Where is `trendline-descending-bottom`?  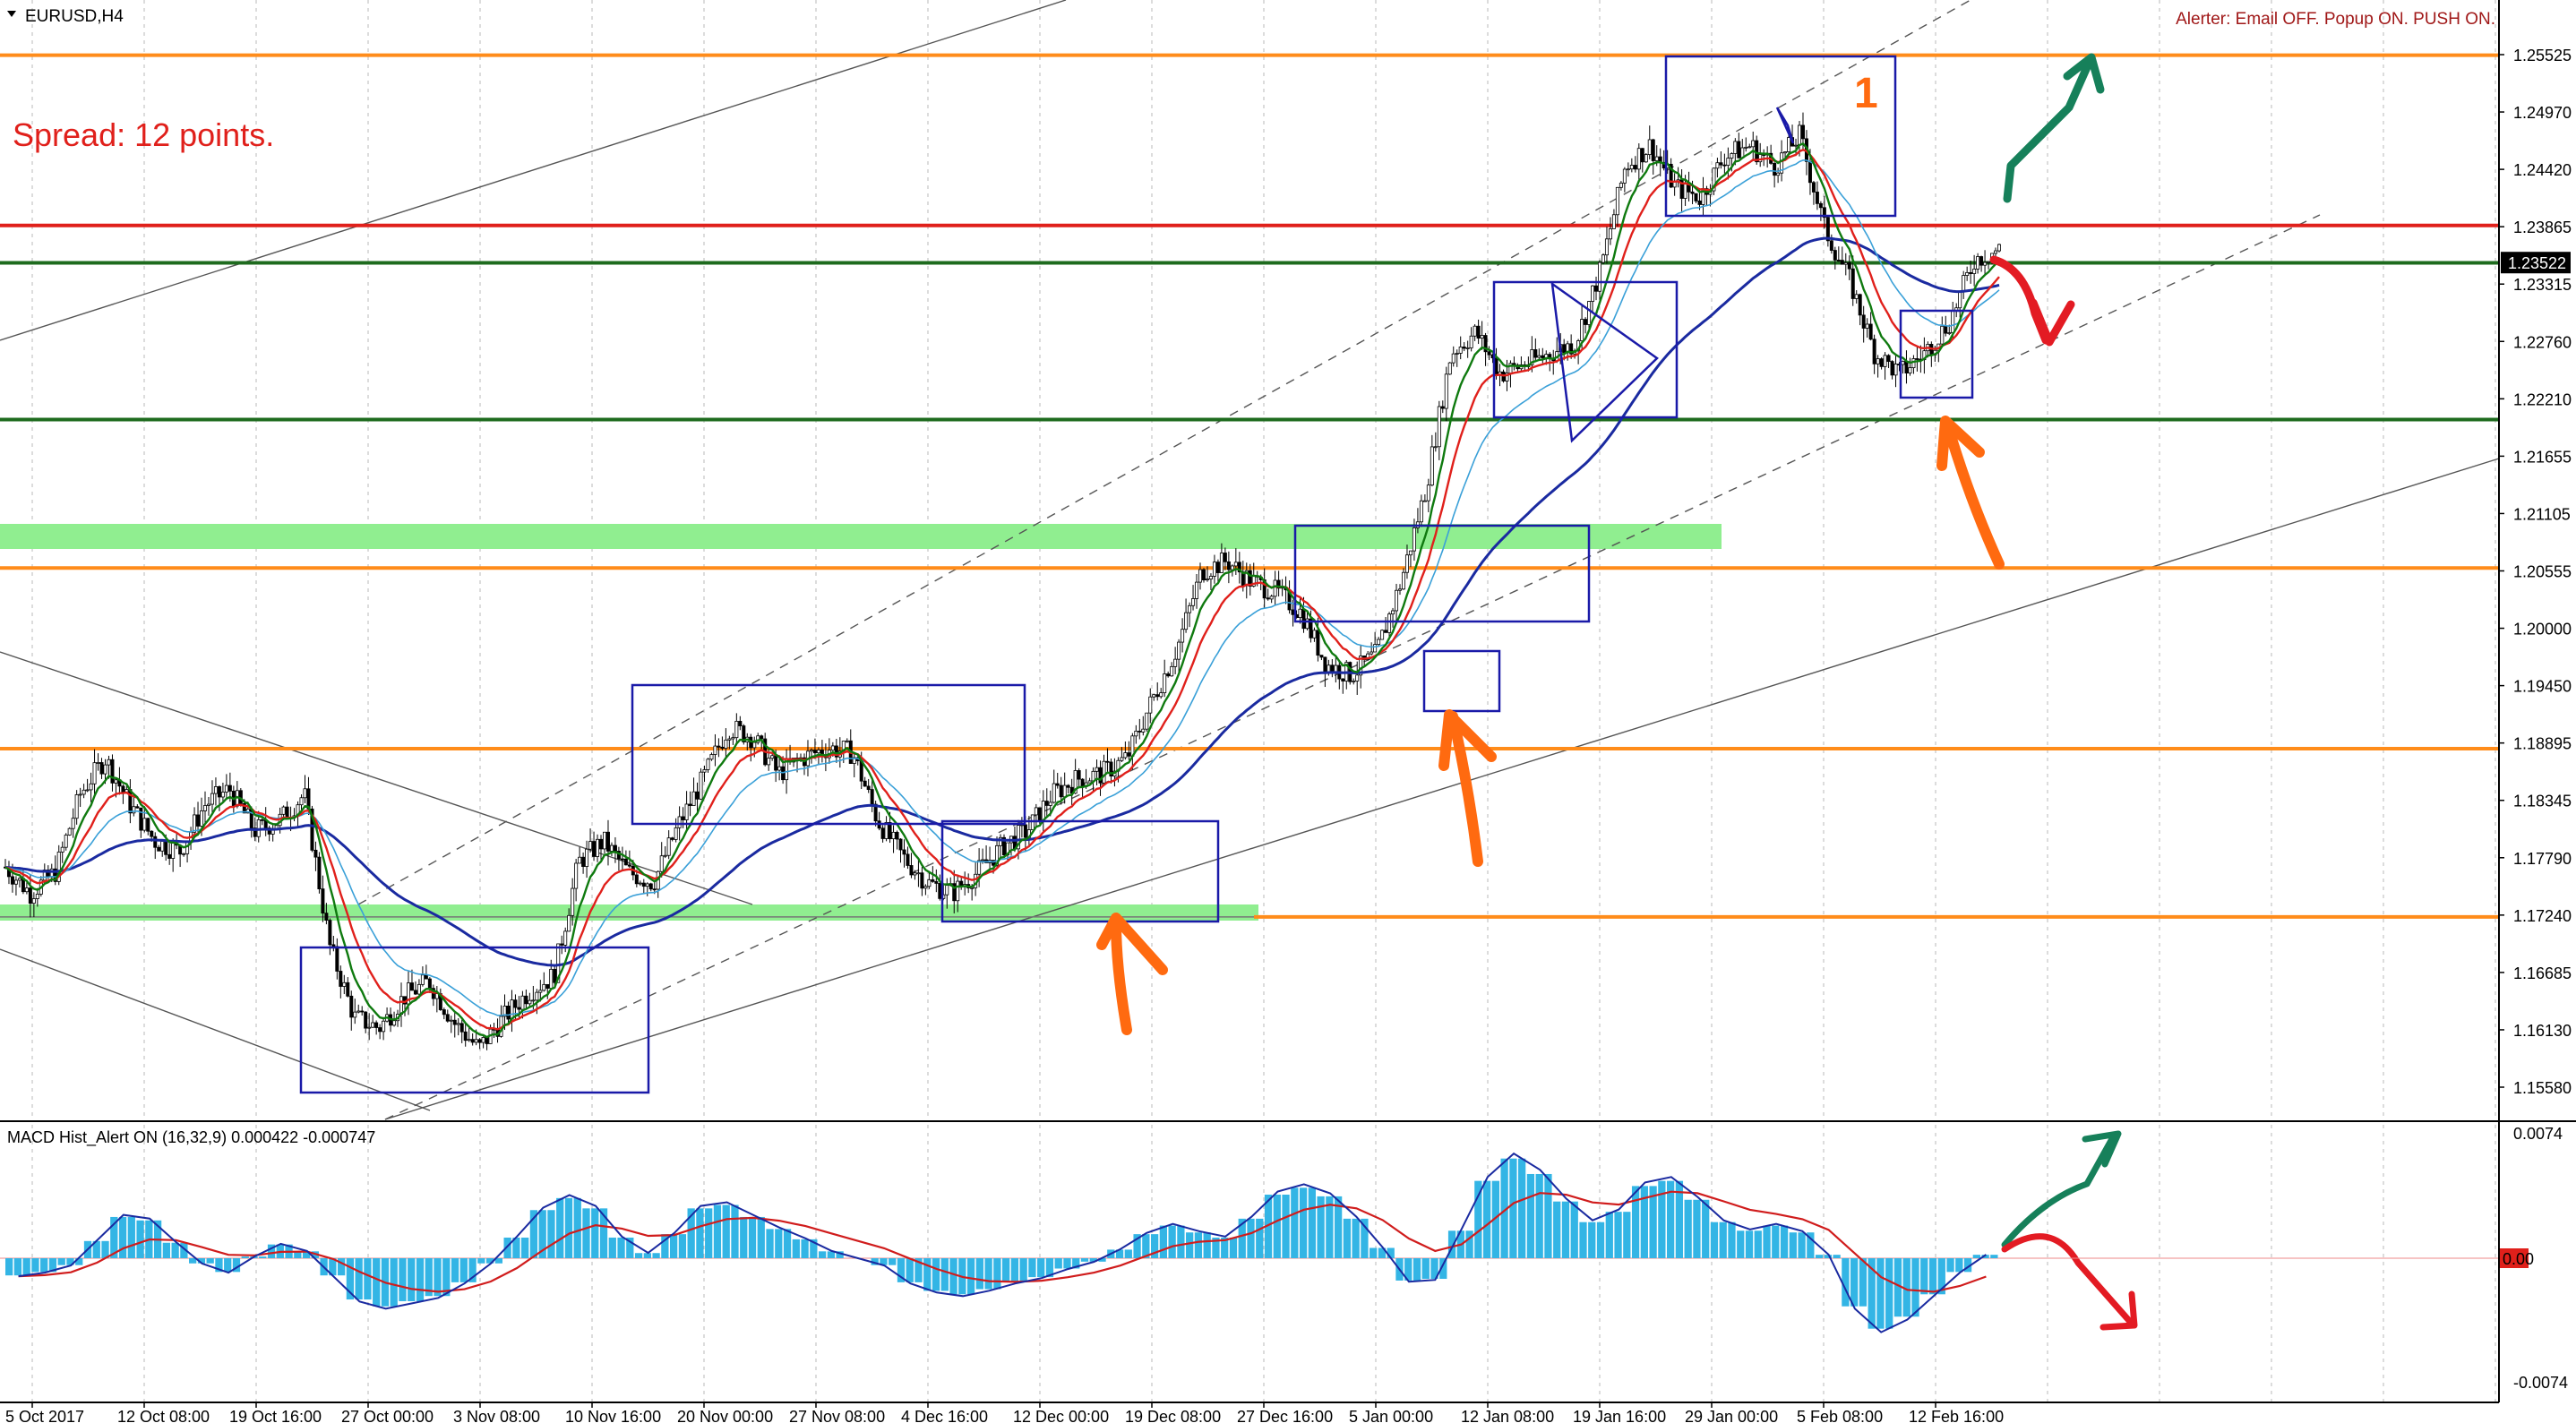 trendline-descending-bottom is located at coordinates (215, 1029).